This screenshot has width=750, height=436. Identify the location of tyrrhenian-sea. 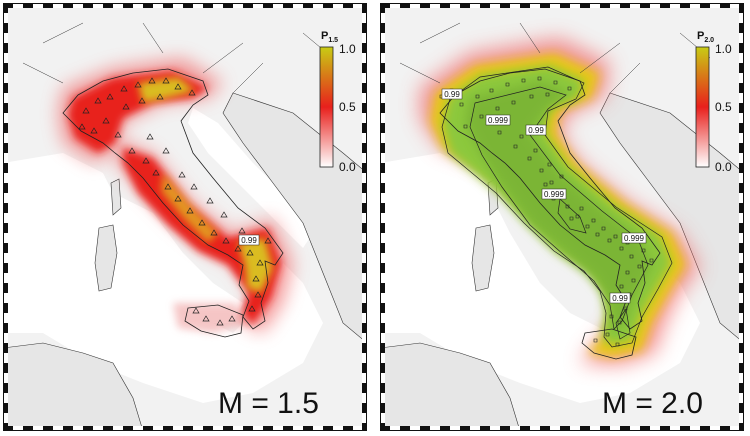
(173, 258).